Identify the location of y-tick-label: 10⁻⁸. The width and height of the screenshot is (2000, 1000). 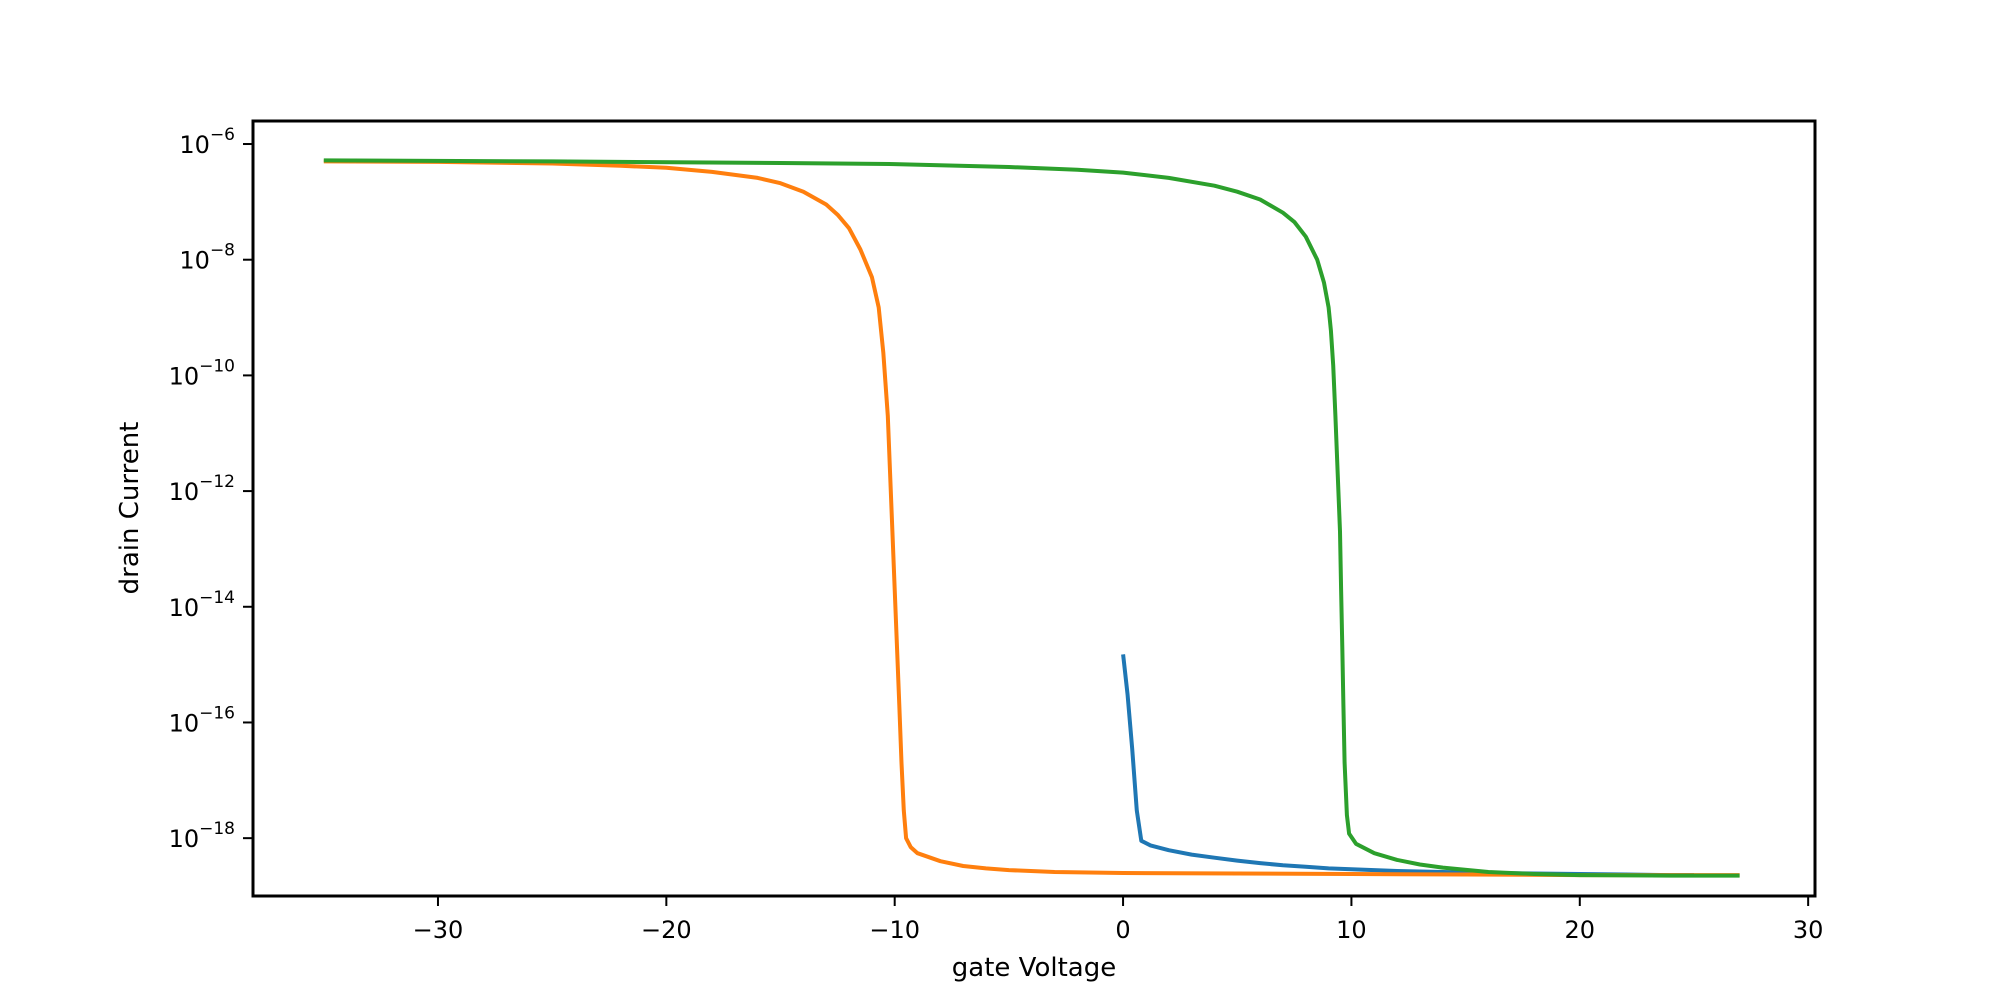
(207, 258).